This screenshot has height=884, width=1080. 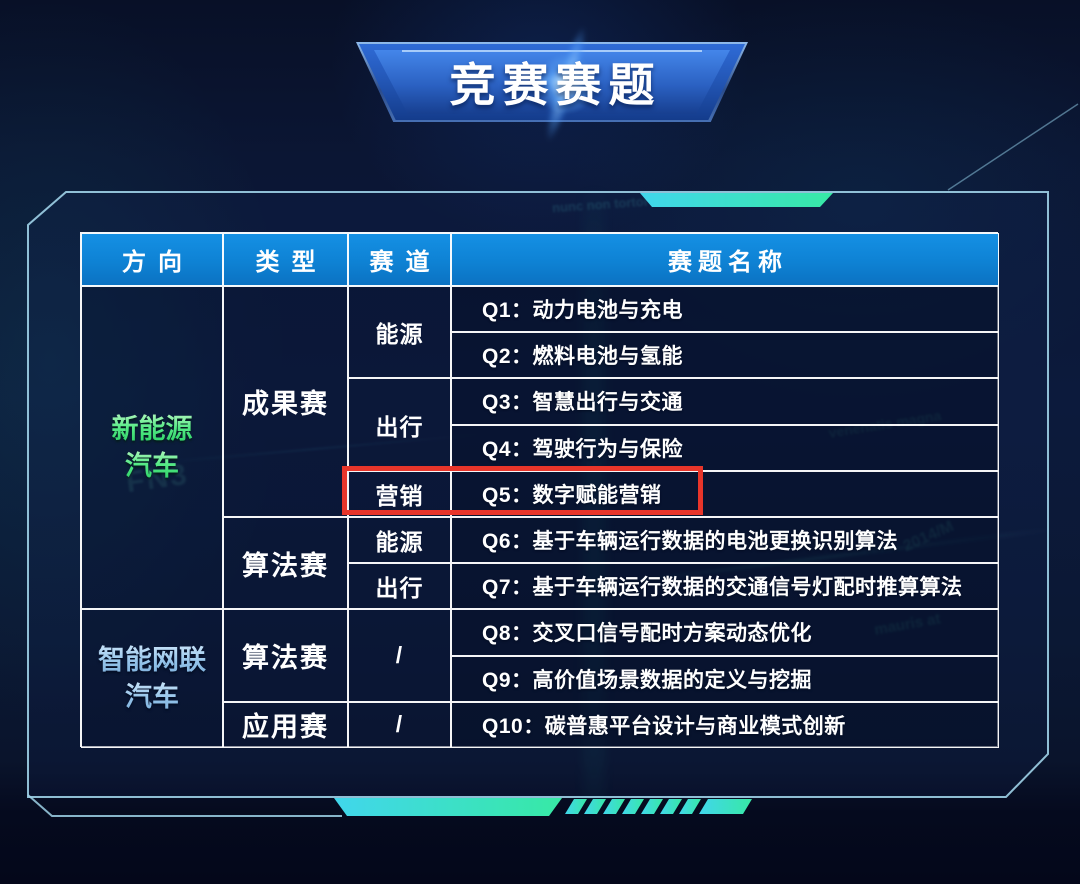 What do you see at coordinates (725, 540) in the screenshot?
I see `topic-cell-q6: Q6：基于车辆运行数据的电池更换识别算法` at bounding box center [725, 540].